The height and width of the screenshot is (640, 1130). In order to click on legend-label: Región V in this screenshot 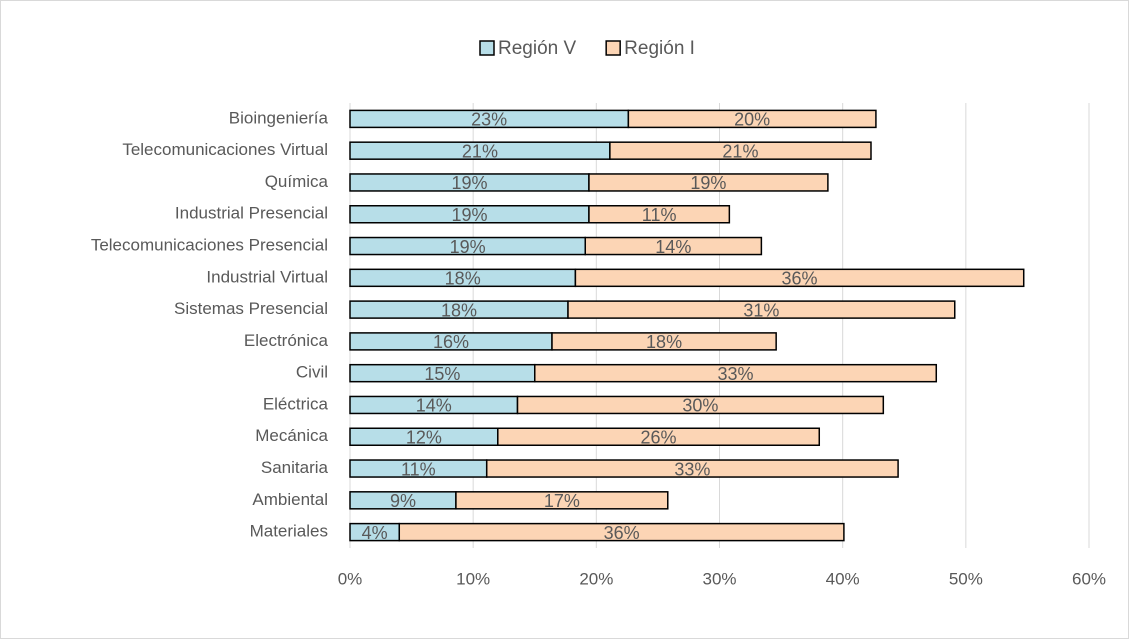, I will do `click(537, 48)`.